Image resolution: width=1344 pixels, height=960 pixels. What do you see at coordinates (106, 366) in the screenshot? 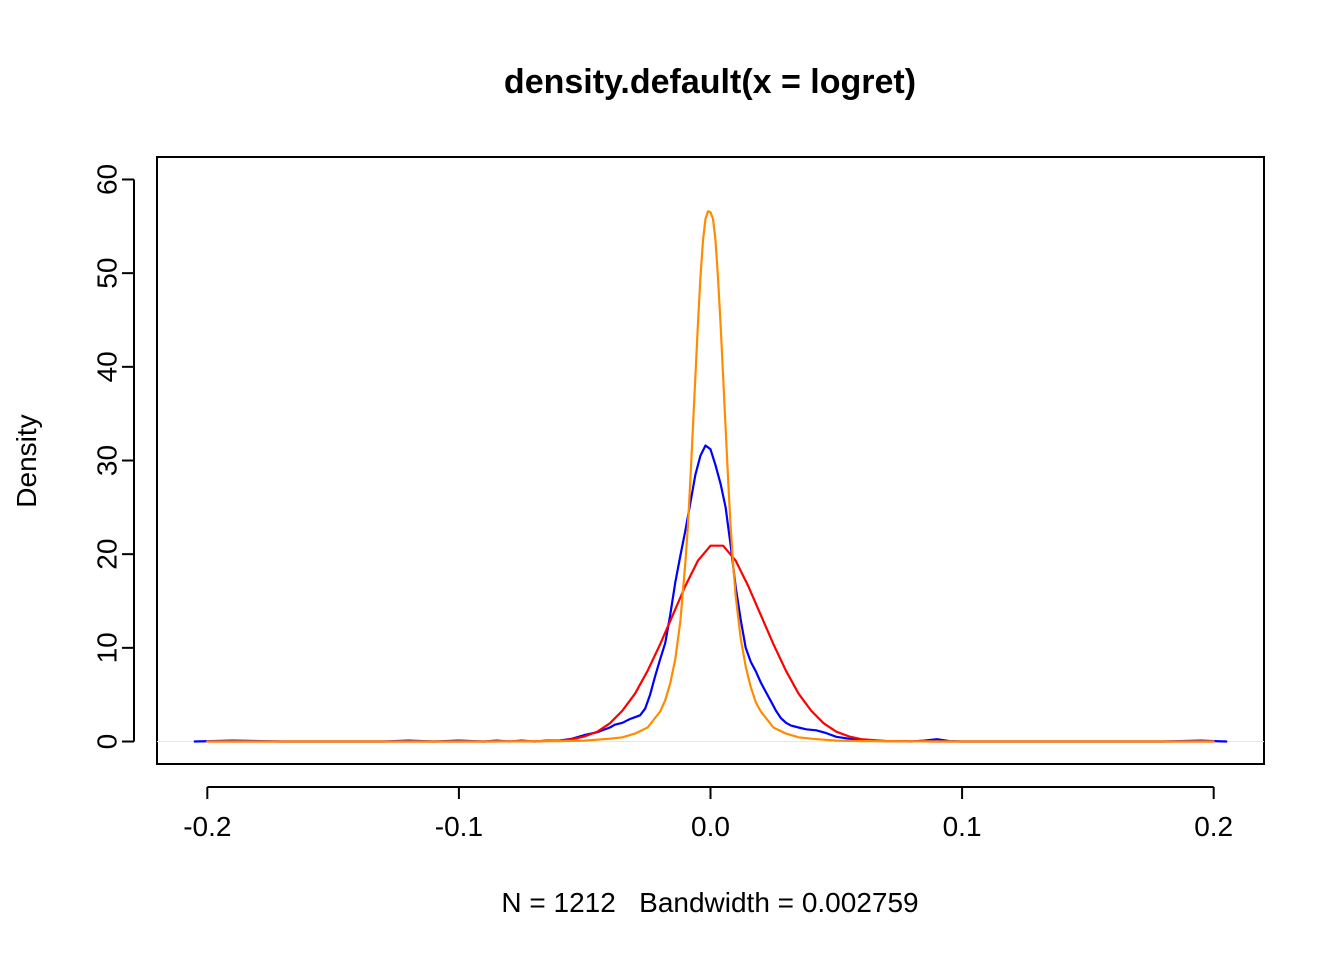
I see `y-tick-label: 40` at bounding box center [106, 366].